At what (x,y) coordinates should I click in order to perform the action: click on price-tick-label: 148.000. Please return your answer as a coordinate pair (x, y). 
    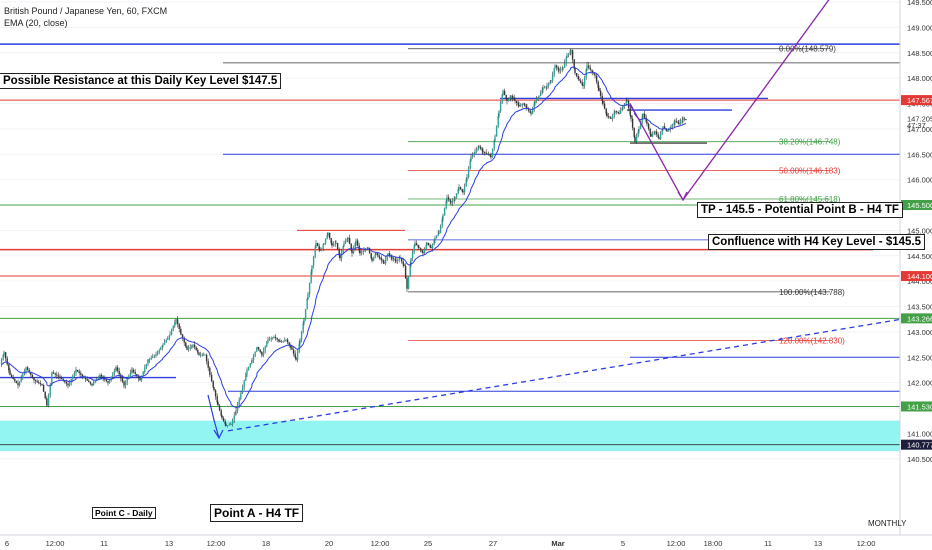
    Looking at the image, I should click on (919, 78).